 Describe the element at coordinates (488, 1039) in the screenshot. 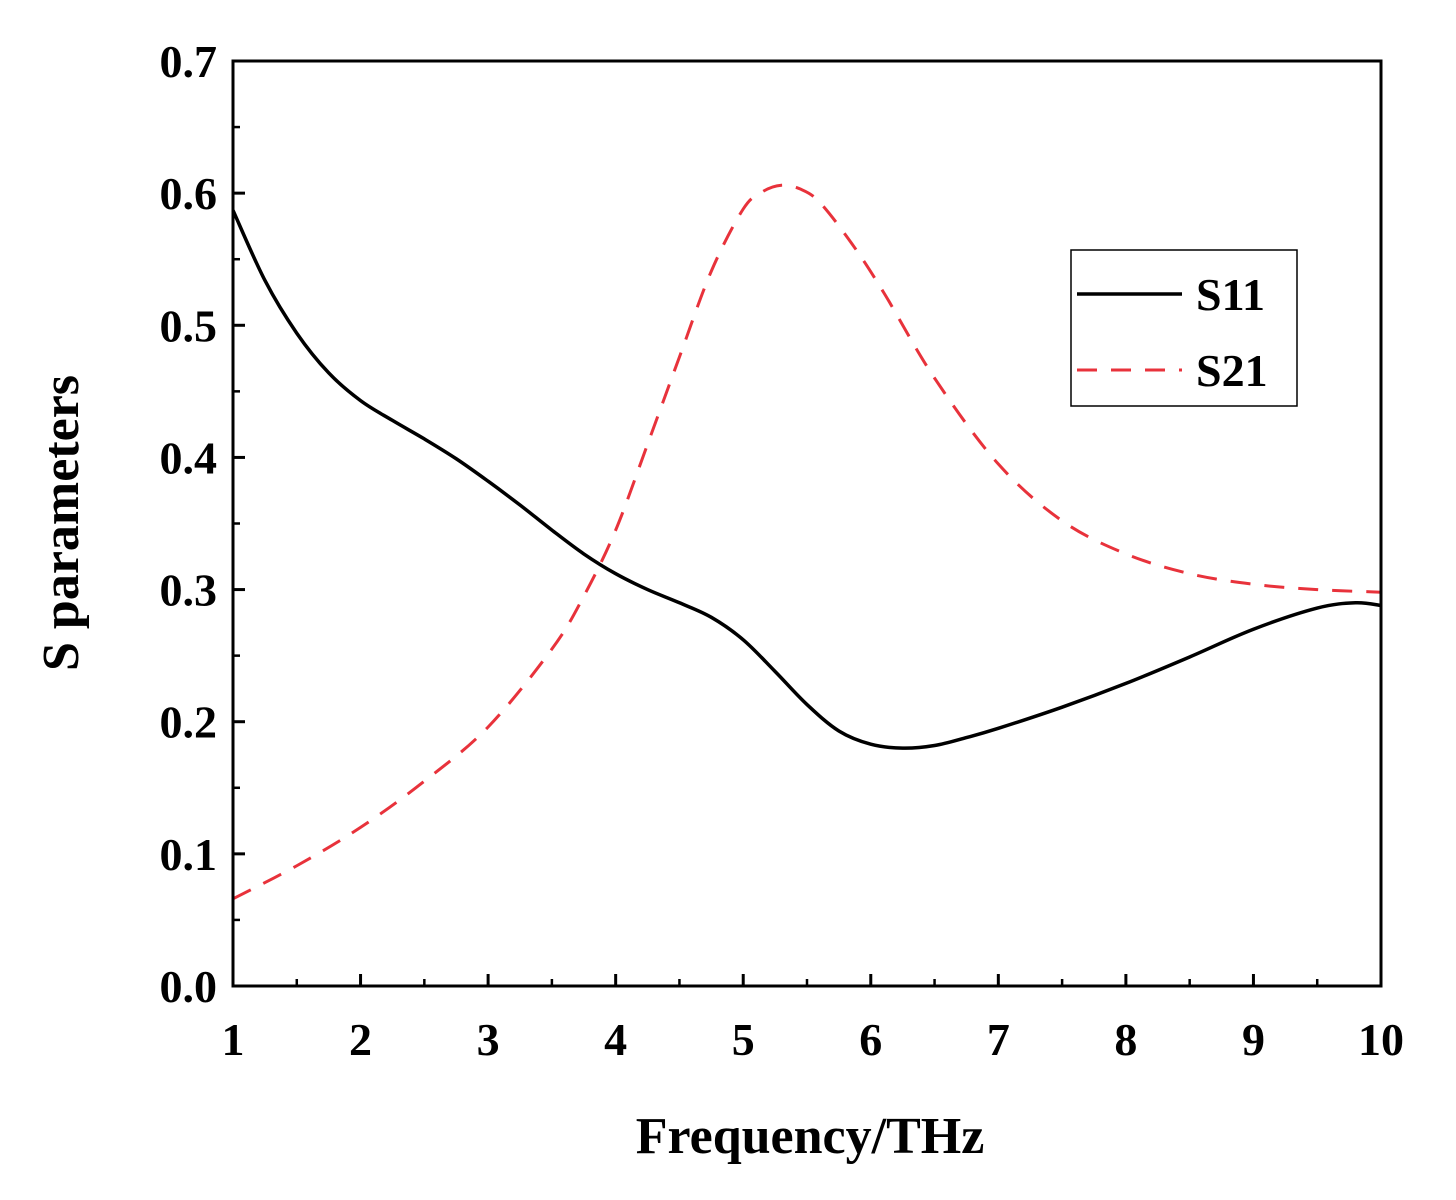

I see `x-tick-label: 3` at that location.